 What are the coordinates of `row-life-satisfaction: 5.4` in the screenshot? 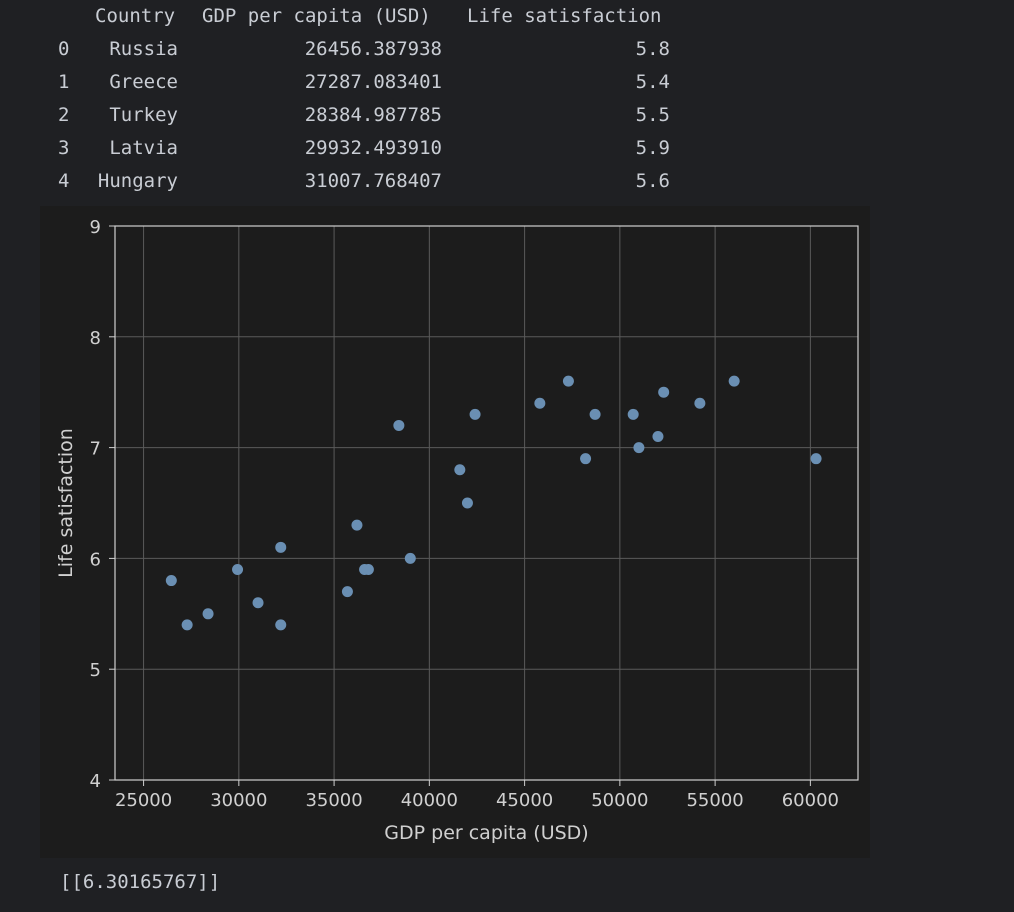 It's located at (652, 82).